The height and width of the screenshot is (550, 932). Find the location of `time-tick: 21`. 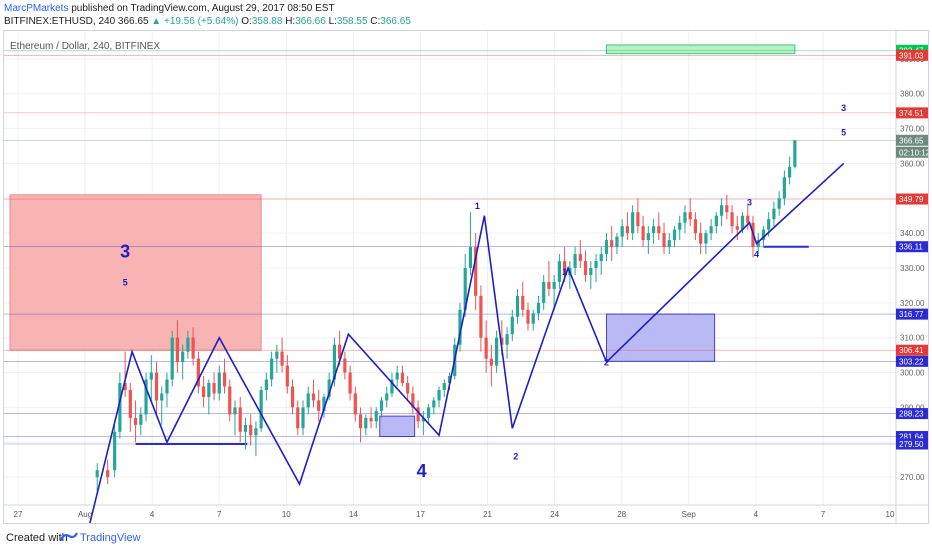

time-tick: 21 is located at coordinates (487, 514).